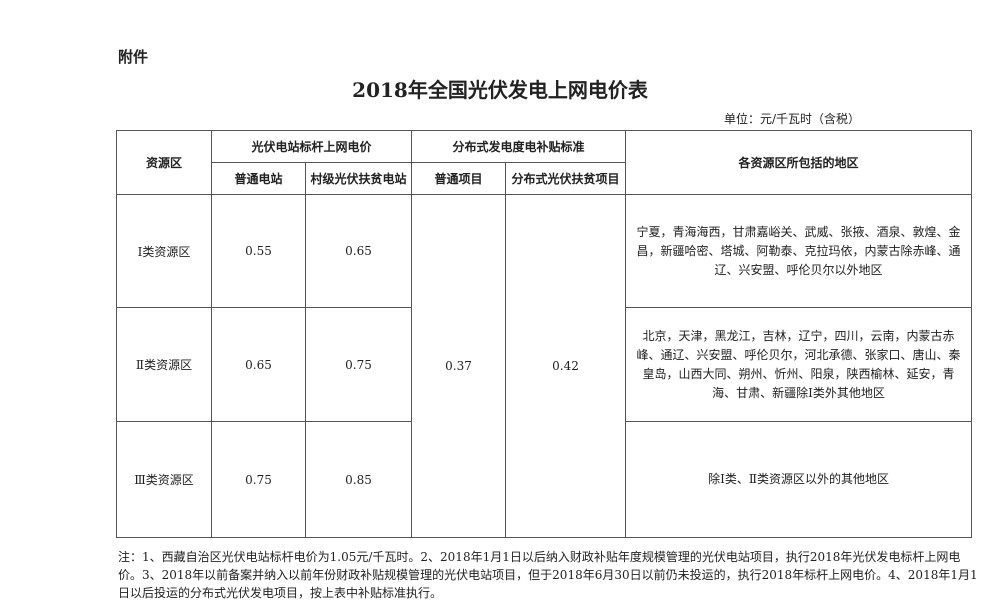 The width and height of the screenshot is (1000, 603). Describe the element at coordinates (799, 162) in the screenshot. I see `header-regions: 各资源区所包括的地区` at that location.